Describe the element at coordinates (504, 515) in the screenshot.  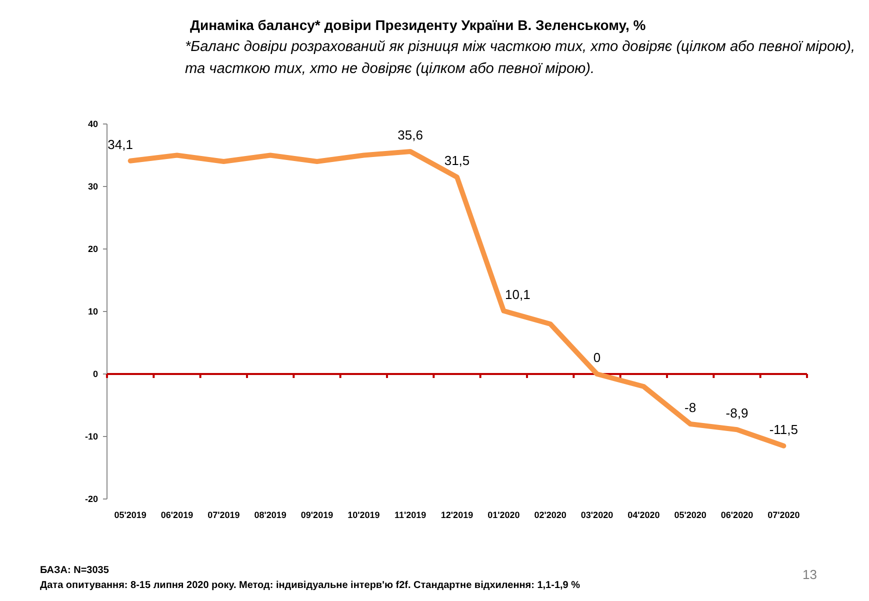
I see `x-tick-label: 01'2020` at that location.